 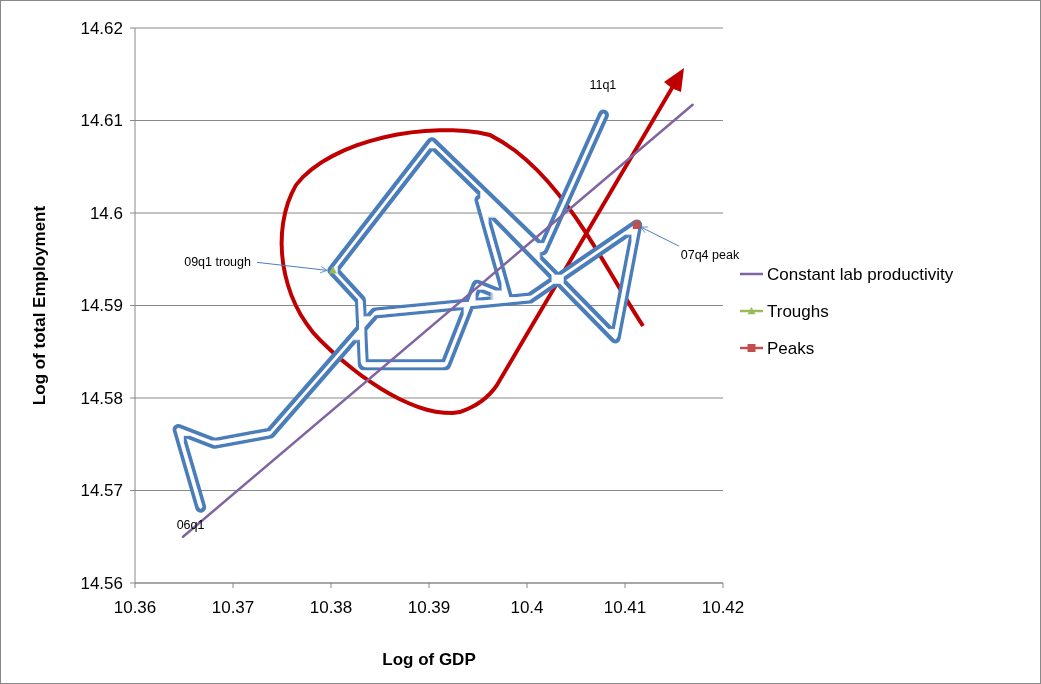 What do you see at coordinates (723, 607) in the screenshot?
I see `x-tick-label: 10.42` at bounding box center [723, 607].